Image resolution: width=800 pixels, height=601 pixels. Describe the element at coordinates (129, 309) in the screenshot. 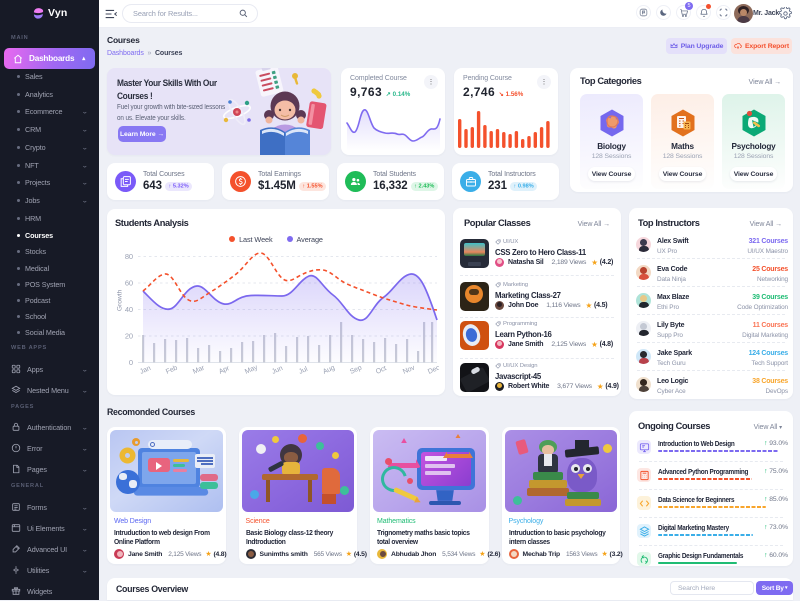

I see `svg-text: 40` at that location.